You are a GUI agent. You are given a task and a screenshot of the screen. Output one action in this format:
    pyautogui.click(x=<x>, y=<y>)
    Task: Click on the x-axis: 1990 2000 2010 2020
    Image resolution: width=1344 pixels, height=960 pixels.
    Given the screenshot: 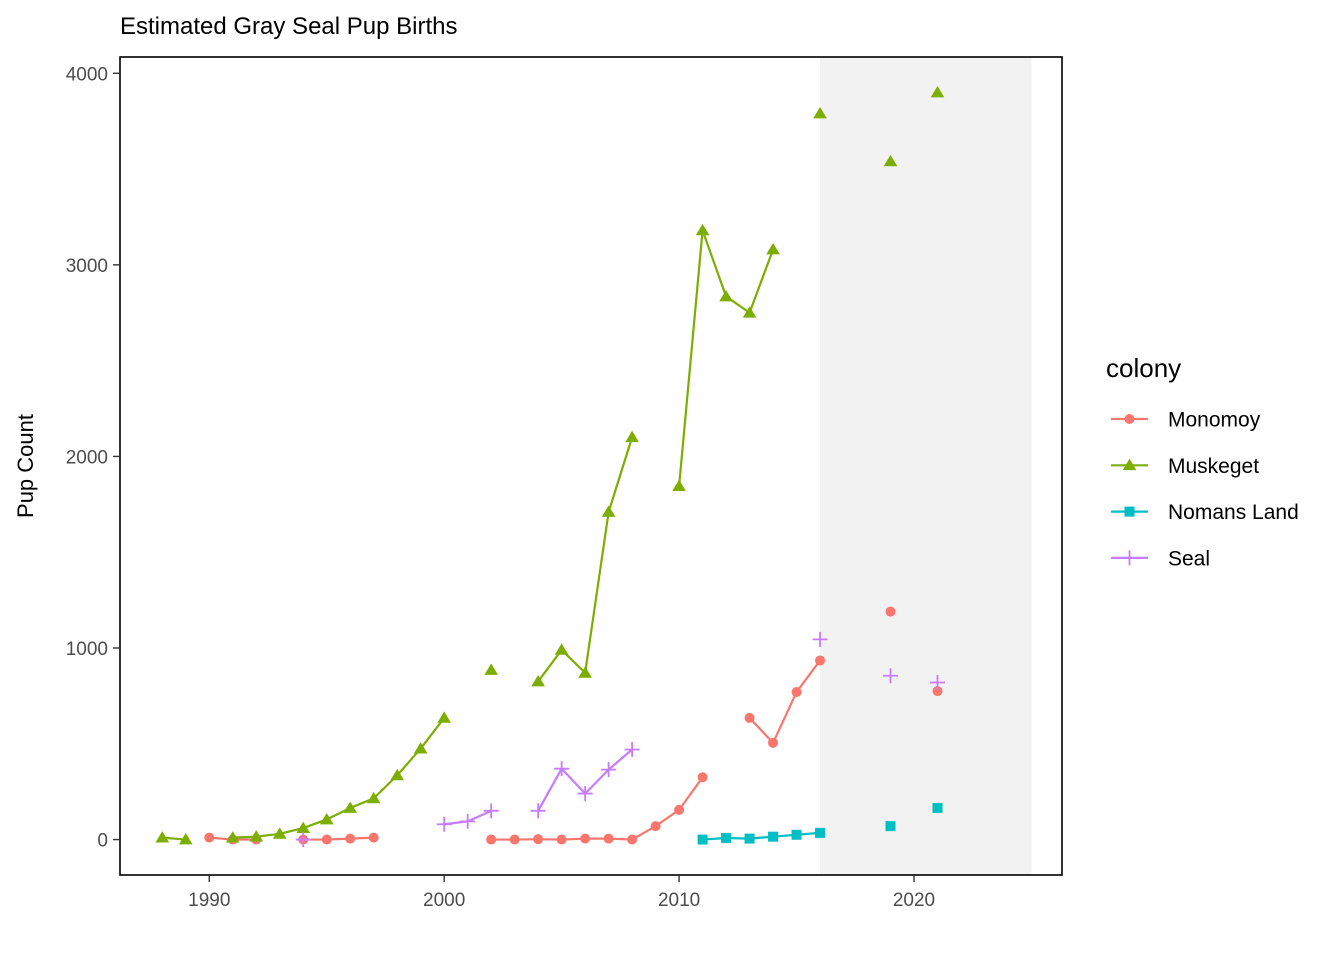 What is the action you would take?
    pyautogui.click(x=561, y=893)
    